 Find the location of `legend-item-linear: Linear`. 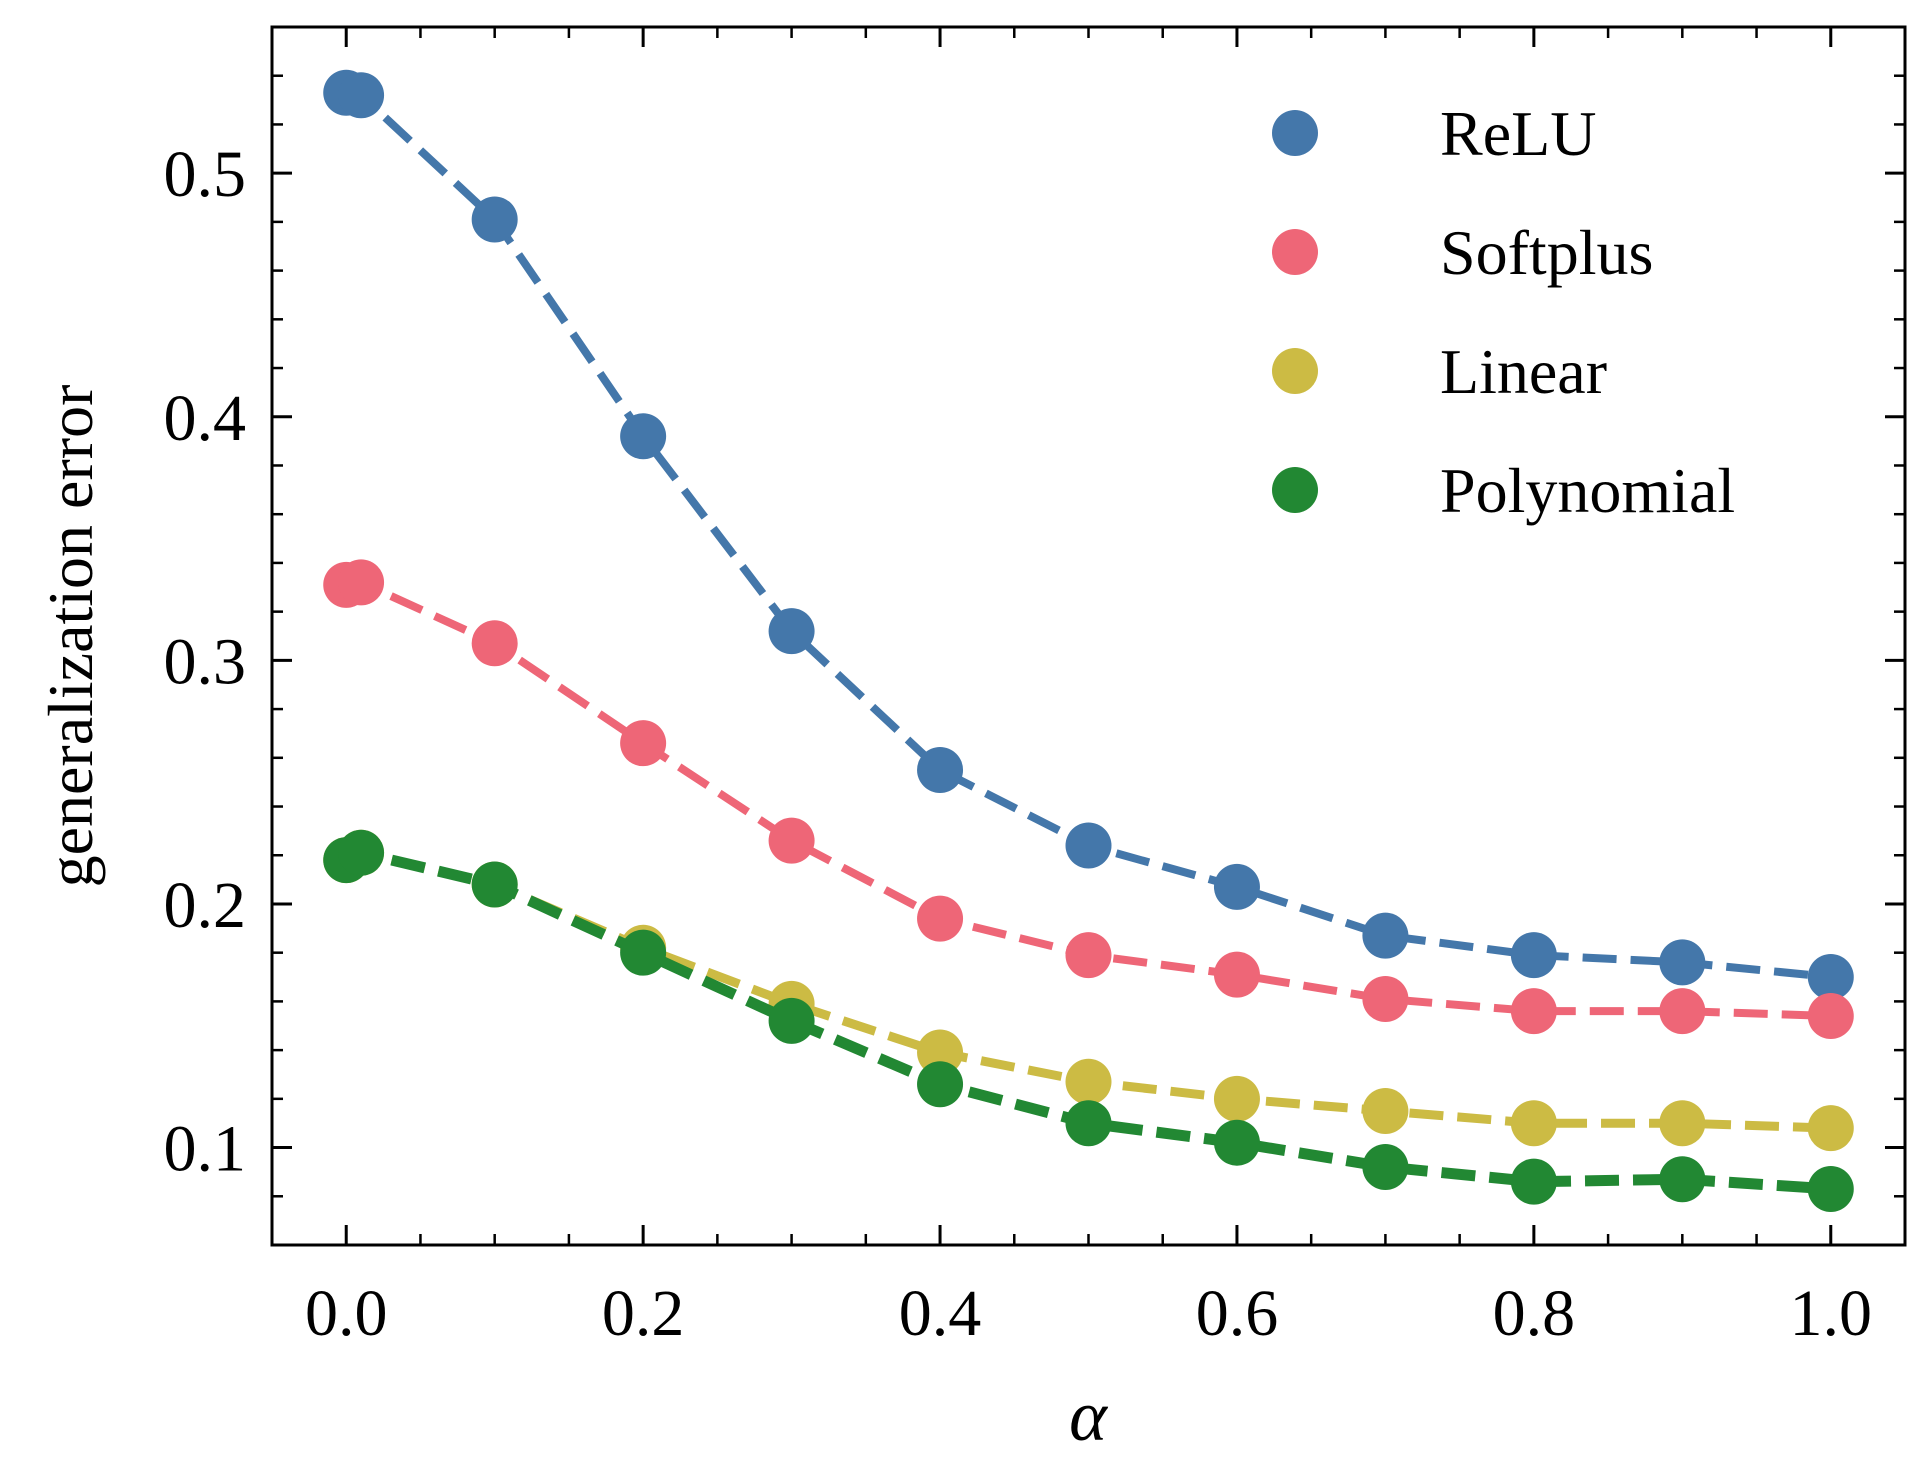

legend-item-linear: Linear is located at coordinates (1439, 371).